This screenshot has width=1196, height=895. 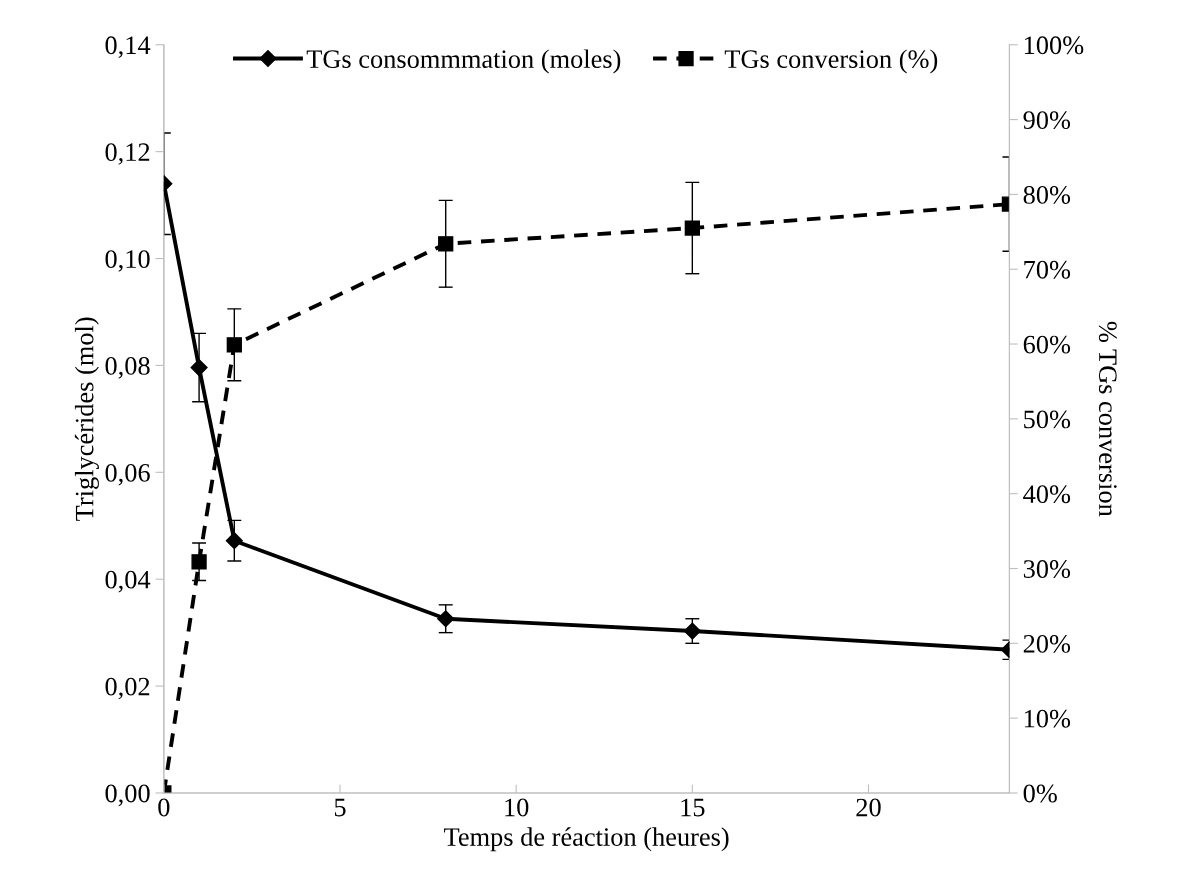 What do you see at coordinates (1047, 494) in the screenshot?
I see `y2-tick-label: 40%` at bounding box center [1047, 494].